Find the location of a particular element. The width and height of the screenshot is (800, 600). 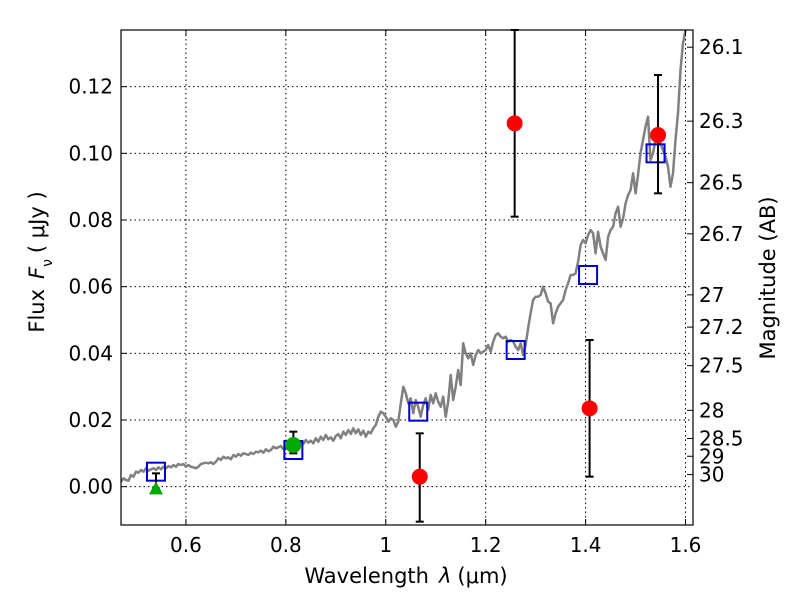

y-tick-label: 0.10 is located at coordinates (90, 153).